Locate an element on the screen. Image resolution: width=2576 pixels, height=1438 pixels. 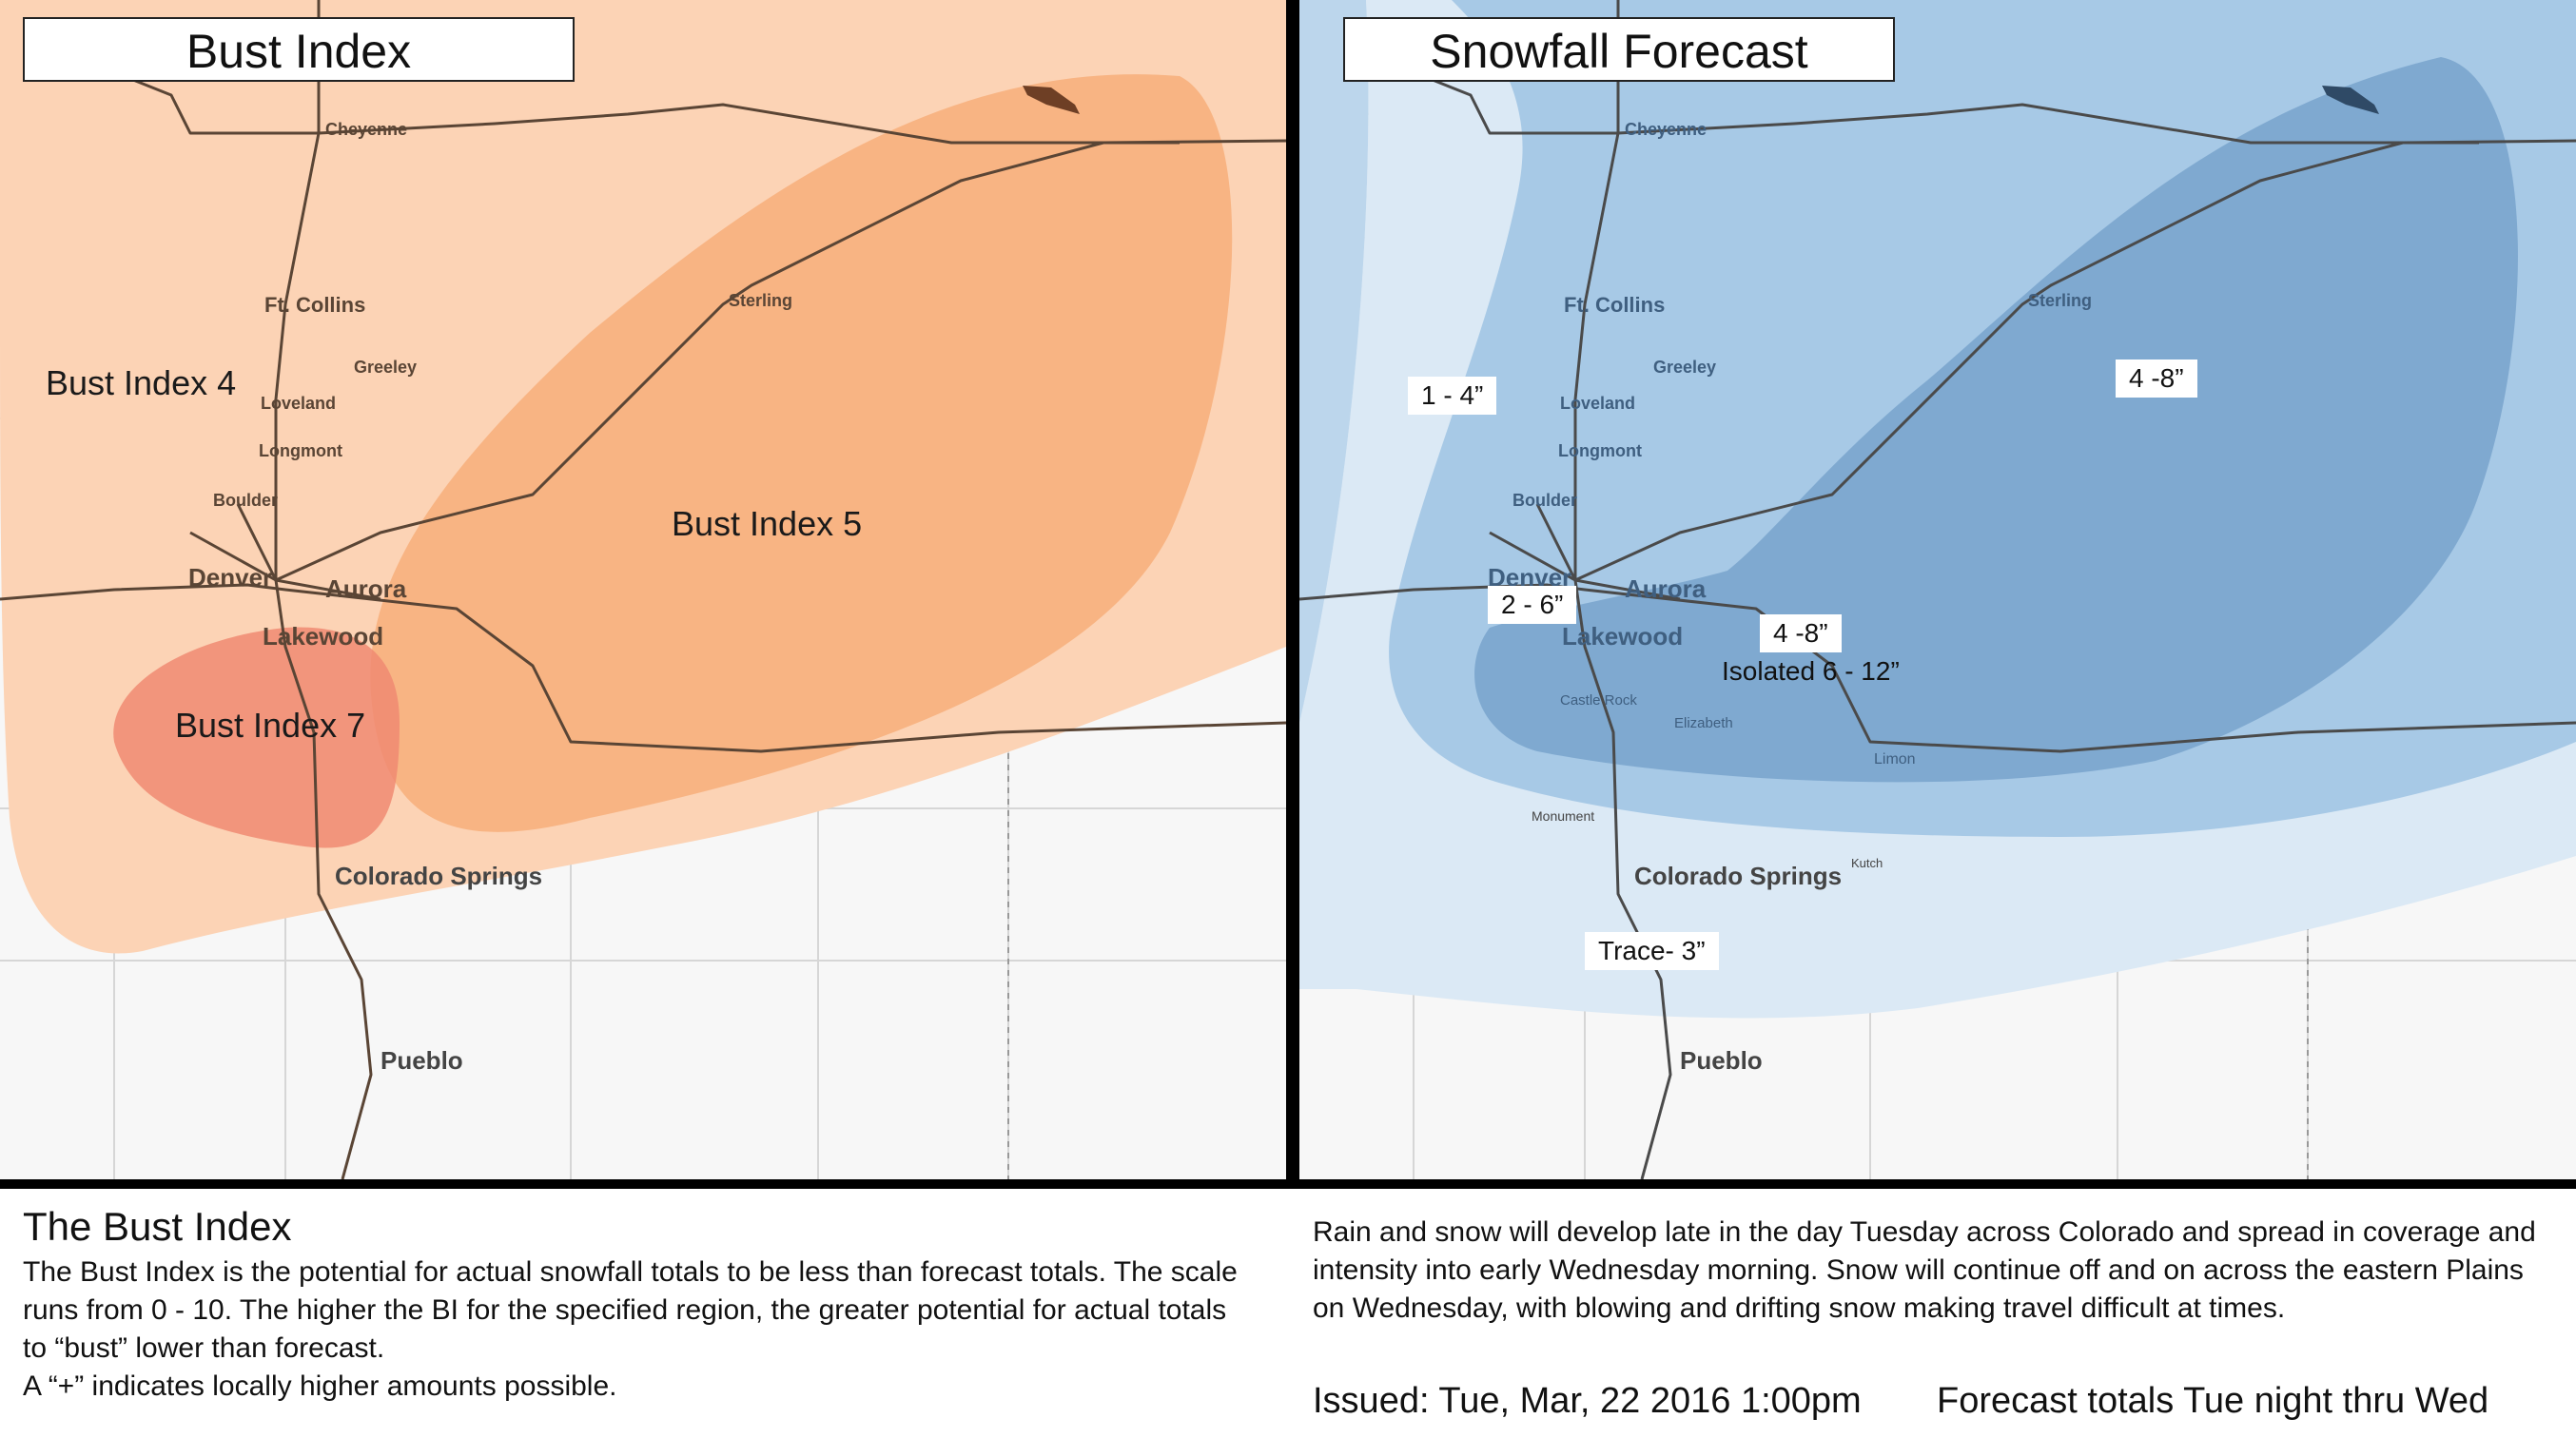
city-monument: Monument is located at coordinates (1563, 816).